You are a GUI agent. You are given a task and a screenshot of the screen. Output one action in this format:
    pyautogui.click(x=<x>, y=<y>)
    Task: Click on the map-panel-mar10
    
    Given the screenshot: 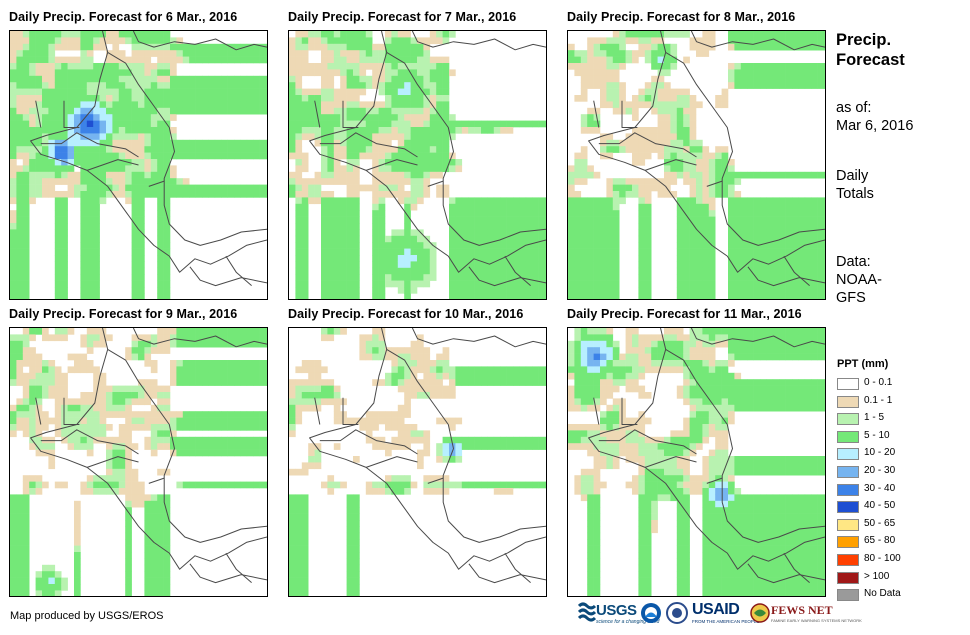 What is the action you would take?
    pyautogui.click(x=417, y=462)
    